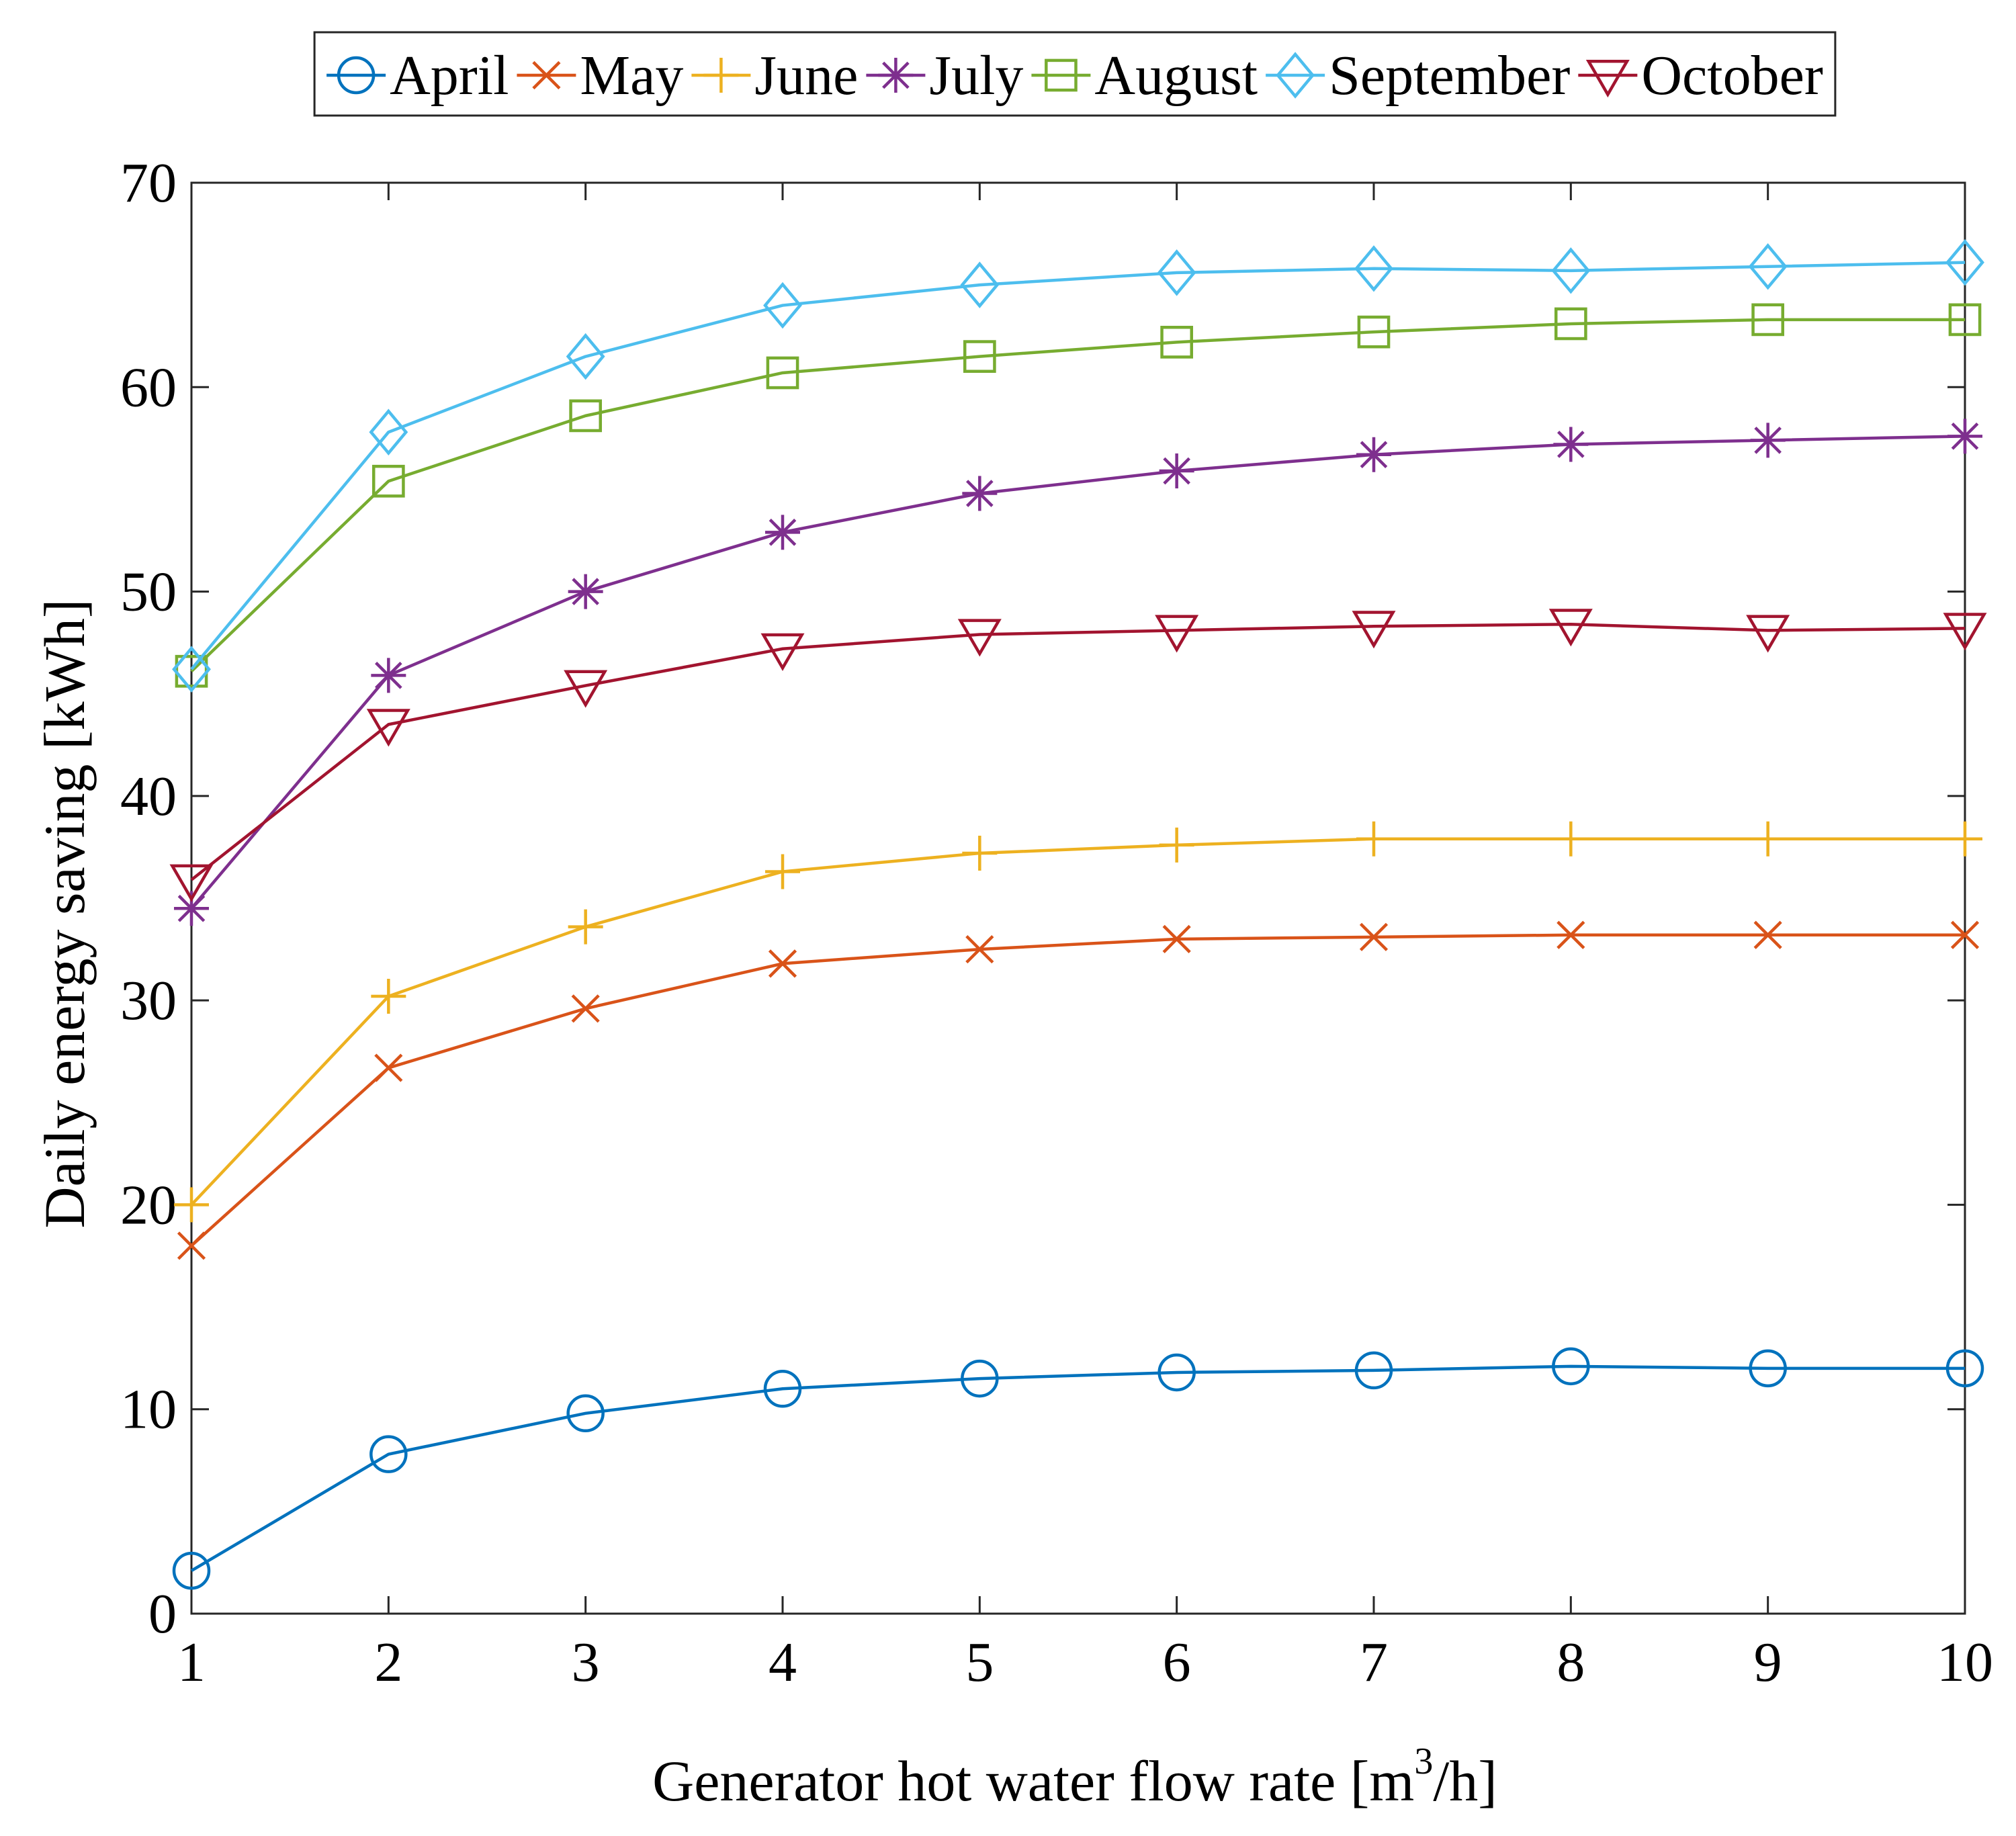  What do you see at coordinates (1965, 1663) in the screenshot?
I see `x-tick-label: 10` at bounding box center [1965, 1663].